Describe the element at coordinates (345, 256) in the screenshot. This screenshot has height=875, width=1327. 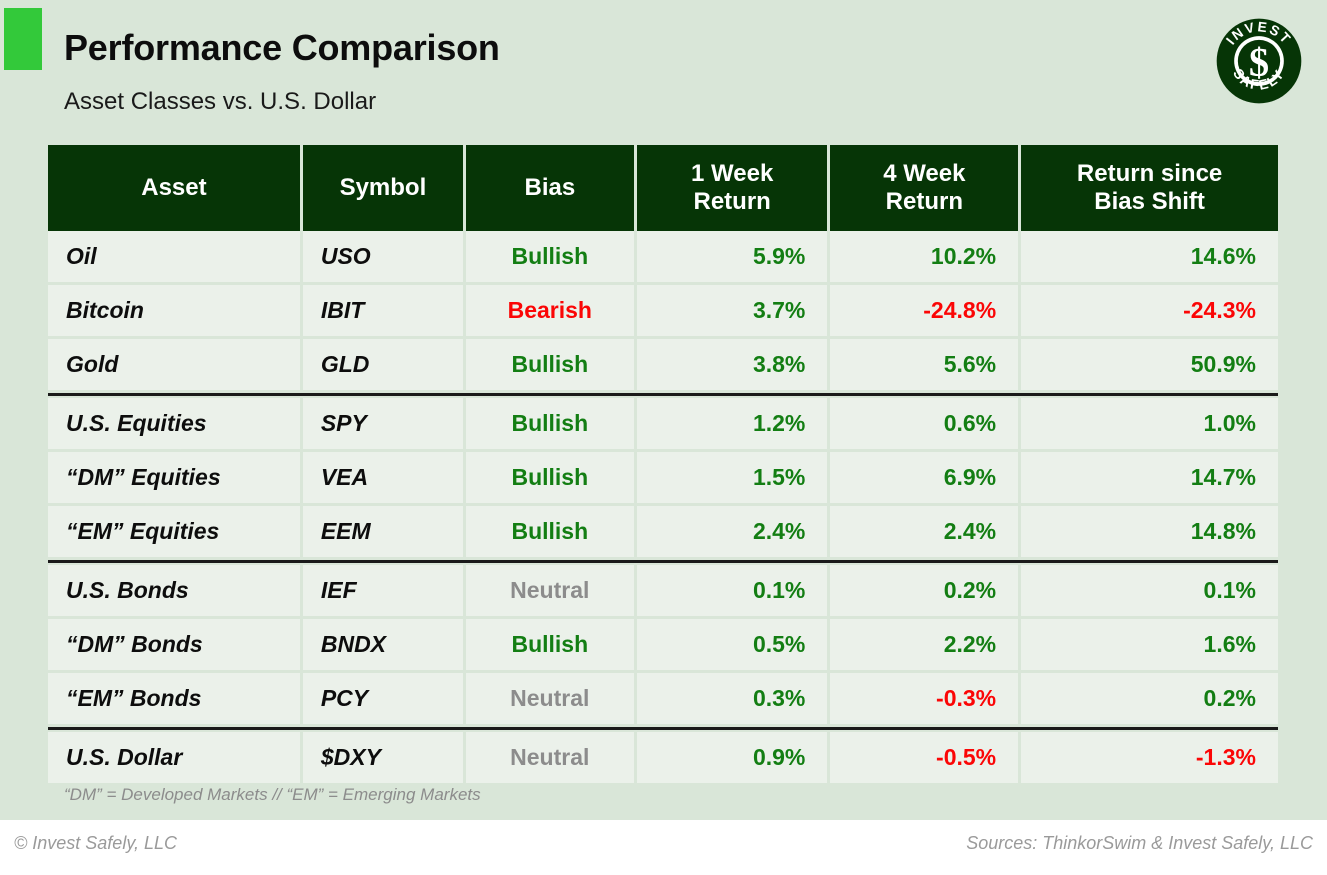
I see `cell-symbol-text: USO` at that location.